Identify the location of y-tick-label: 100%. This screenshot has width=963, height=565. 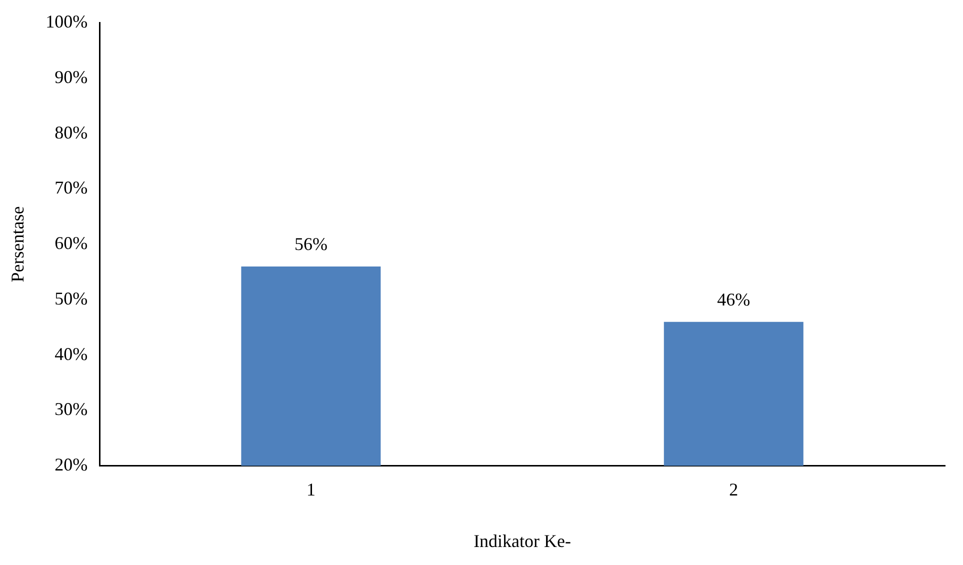
(67, 22).